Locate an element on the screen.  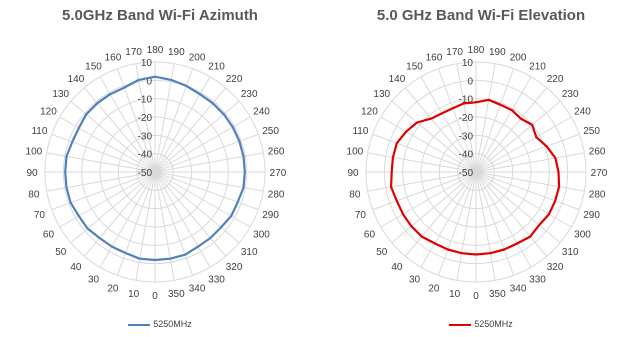
angle-tick-label: 180 is located at coordinates (155, 50).